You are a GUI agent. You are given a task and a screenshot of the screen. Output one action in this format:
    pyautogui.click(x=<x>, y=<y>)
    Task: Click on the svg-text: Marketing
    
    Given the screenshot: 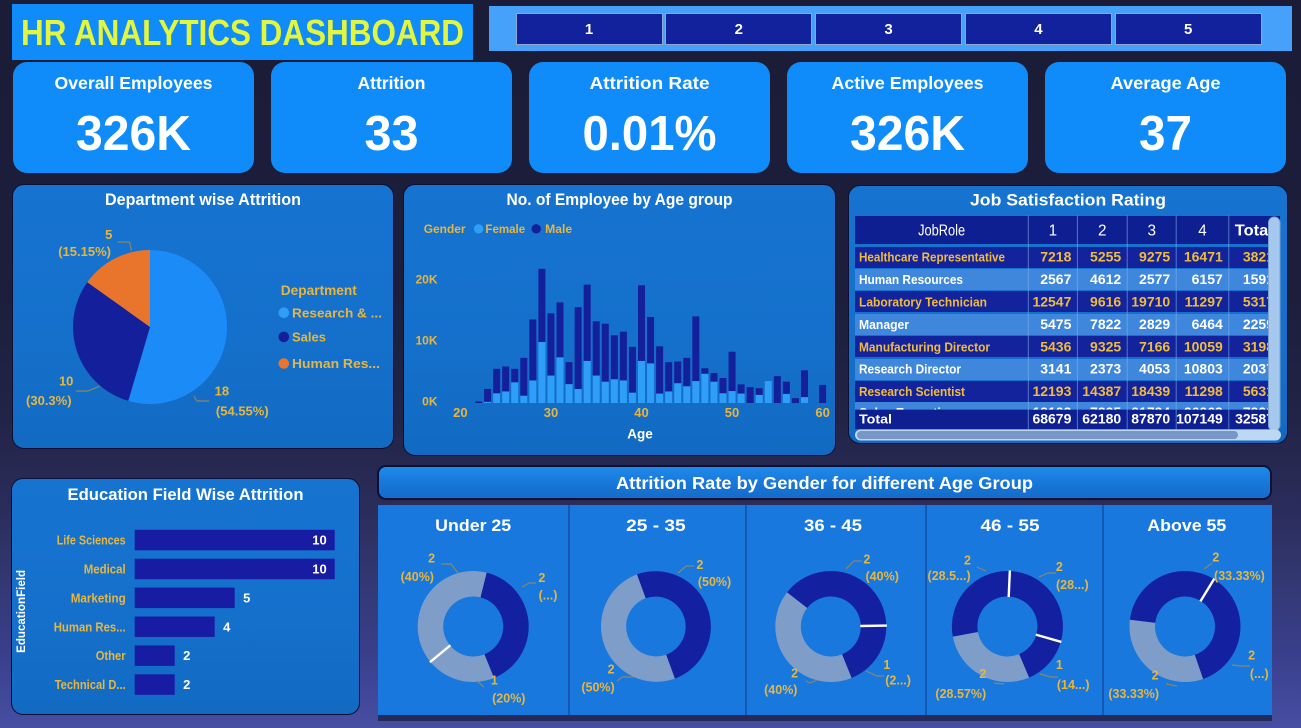 What is the action you would take?
    pyautogui.click(x=98, y=598)
    